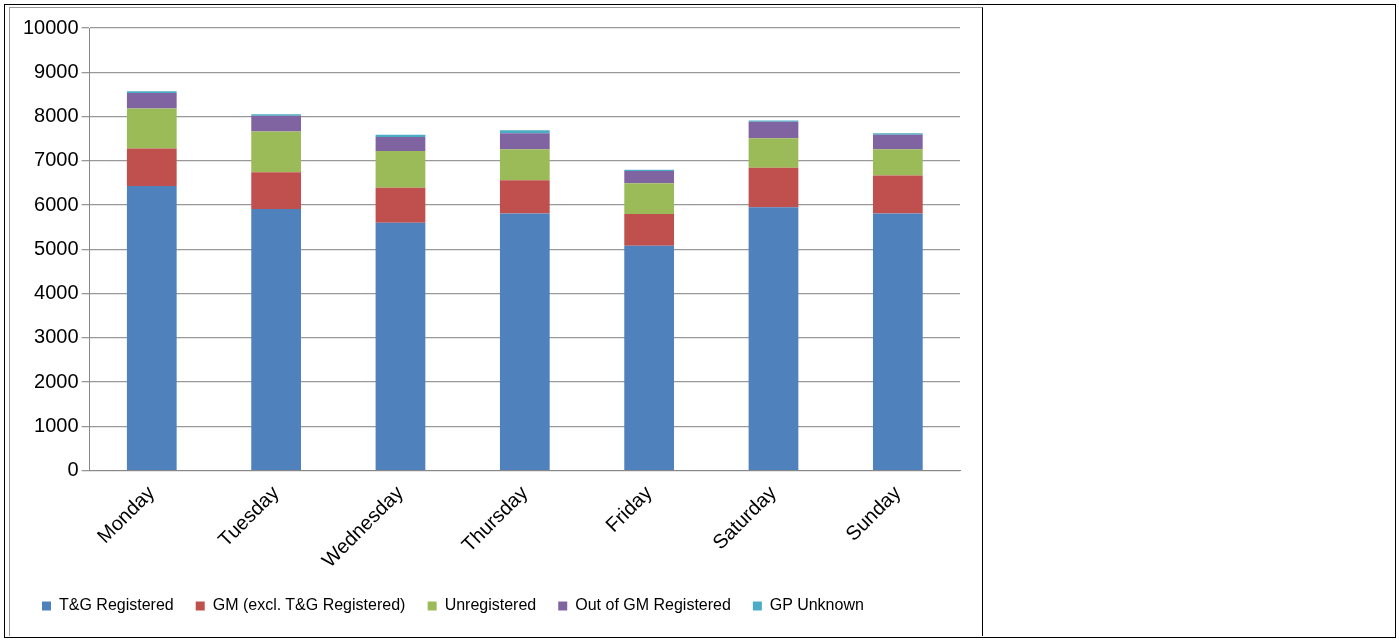 The image size is (1399, 640). What do you see at coordinates (816, 605) in the screenshot?
I see `legend-label: GP Unknown` at bounding box center [816, 605].